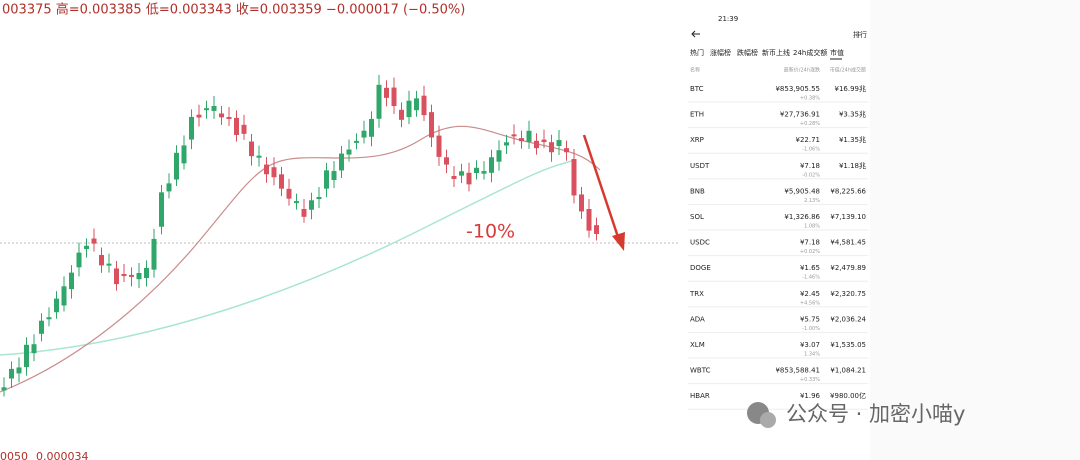 This screenshot has height=460, width=1080. What do you see at coordinates (700, 268) in the screenshot?
I see `coin-name: DOGE` at bounding box center [700, 268].